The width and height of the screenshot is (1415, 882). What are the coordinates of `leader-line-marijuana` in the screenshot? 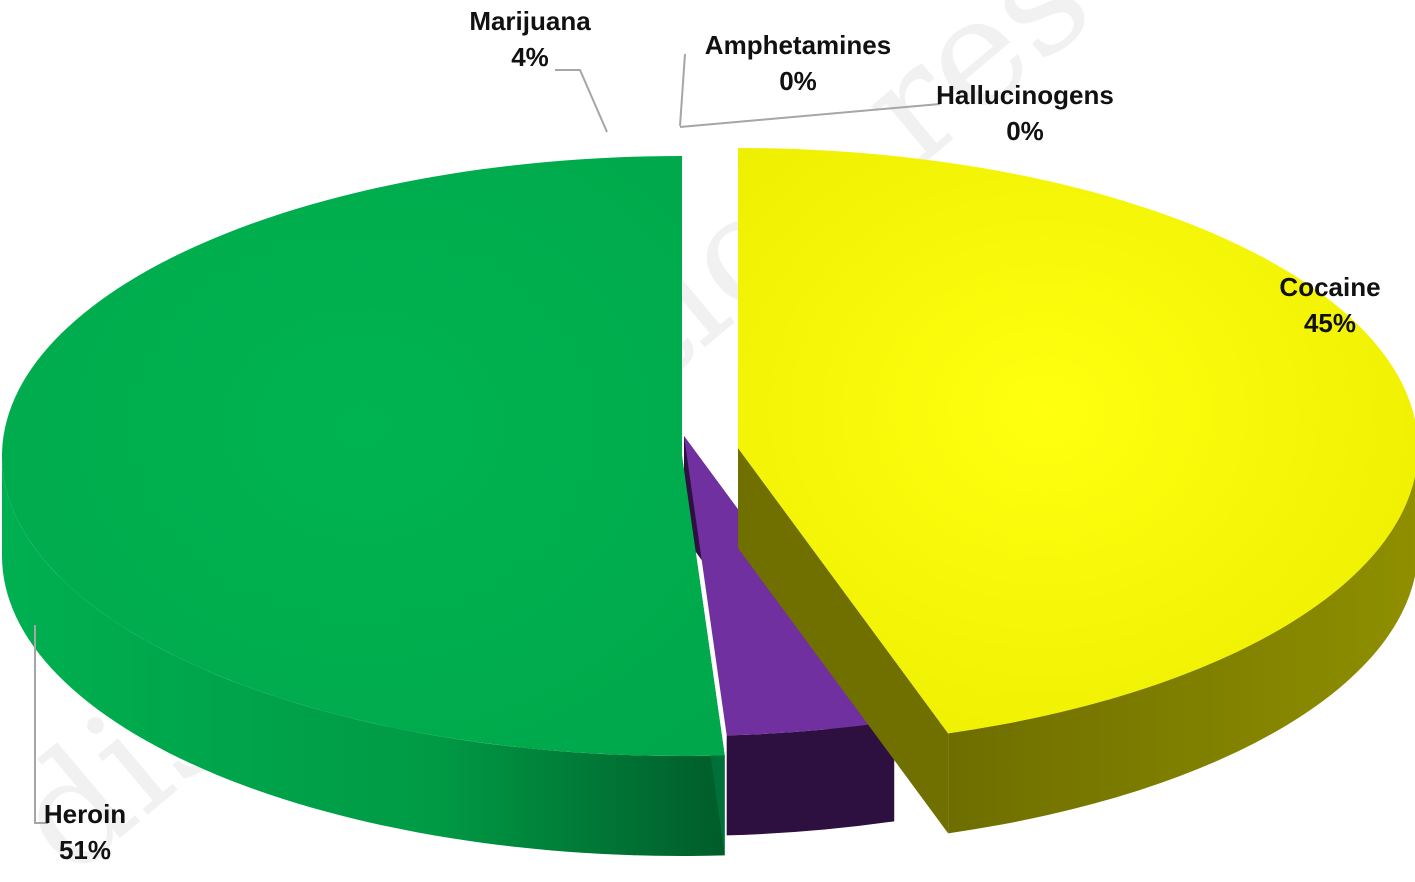 It's located at (581, 101).